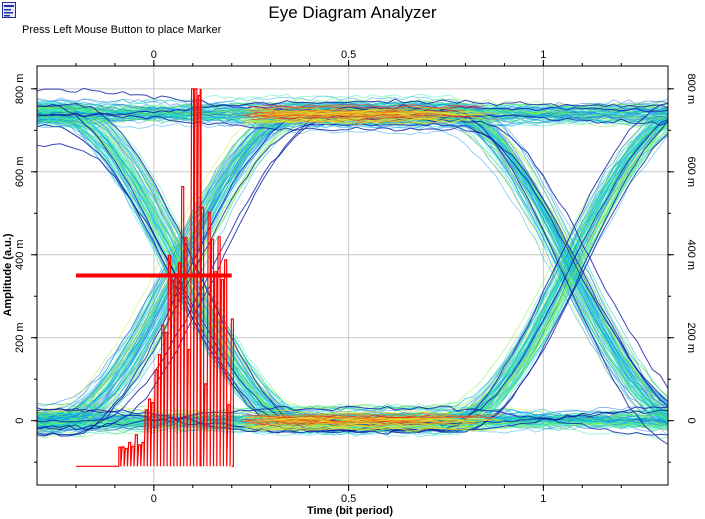 The height and width of the screenshot is (519, 705). Describe the element at coordinates (691, 171) in the screenshot. I see `y-tick-label-right-3: 600 m` at that location.